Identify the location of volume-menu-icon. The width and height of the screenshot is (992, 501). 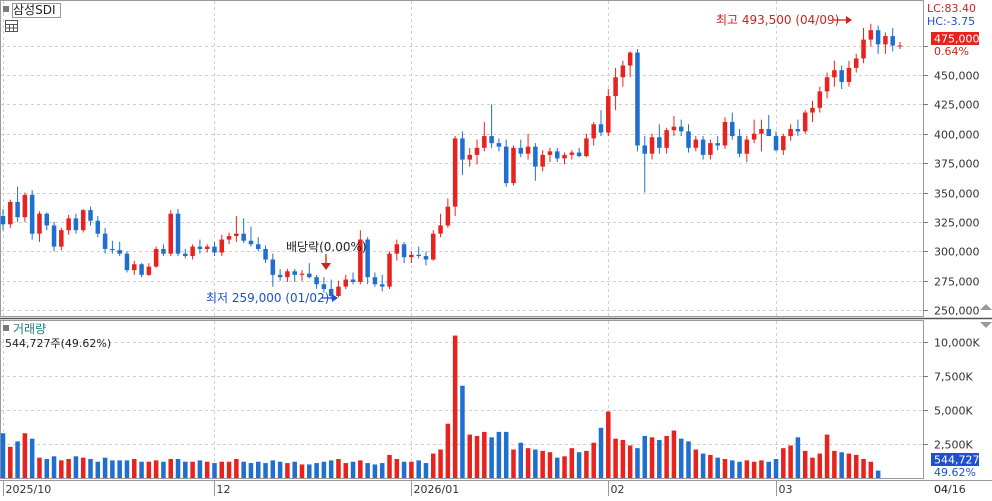
(6, 328).